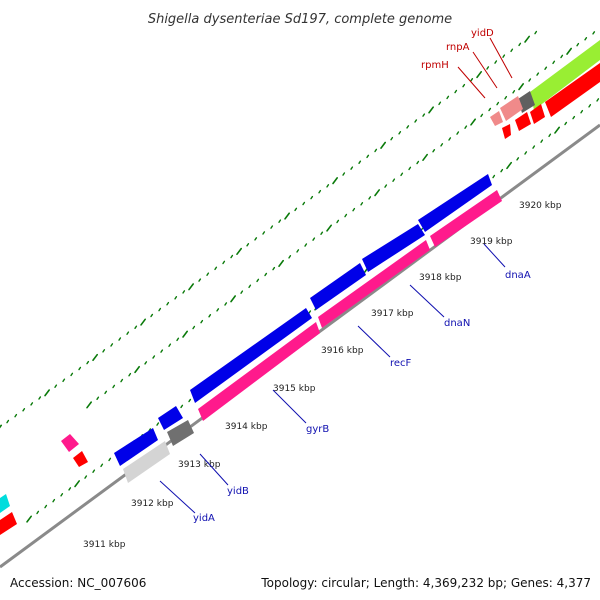 The width and height of the screenshot is (600, 600). I want to click on red-feature-c, so click(523, 121).